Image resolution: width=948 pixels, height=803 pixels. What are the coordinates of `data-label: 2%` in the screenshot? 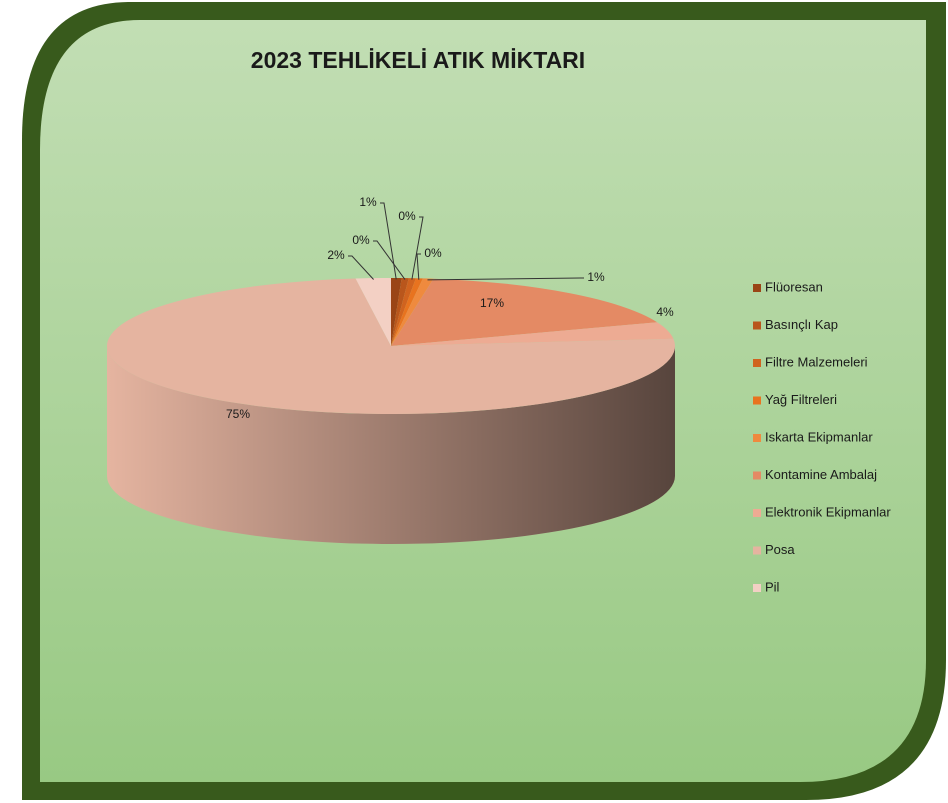 It's located at (336, 255).